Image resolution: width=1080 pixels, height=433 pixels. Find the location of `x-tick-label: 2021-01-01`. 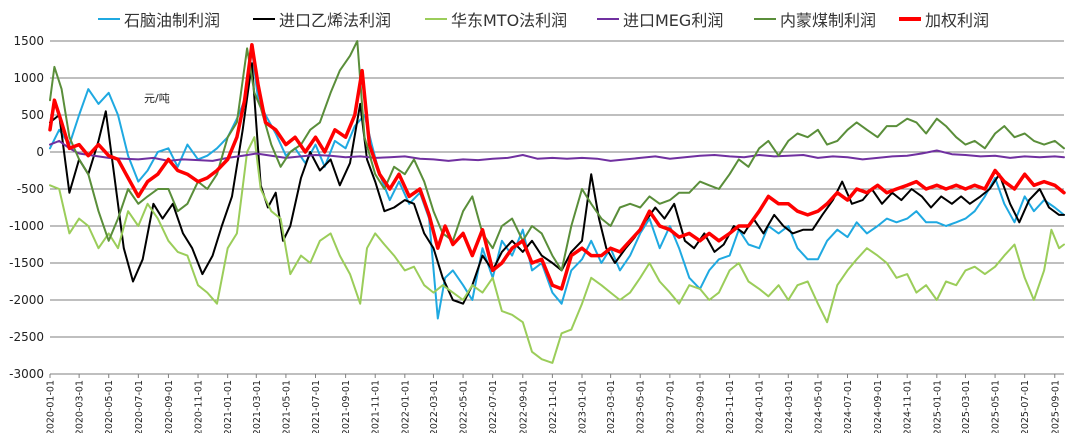

x-tick-label: 2021-01-01 is located at coordinates (228, 406).